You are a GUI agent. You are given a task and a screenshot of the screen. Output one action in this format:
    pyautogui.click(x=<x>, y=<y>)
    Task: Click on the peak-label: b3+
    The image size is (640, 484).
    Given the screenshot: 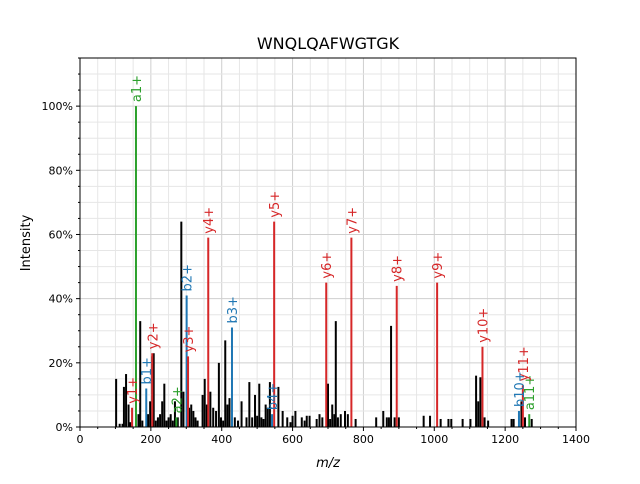 What is the action you would take?
    pyautogui.click(x=233, y=309)
    